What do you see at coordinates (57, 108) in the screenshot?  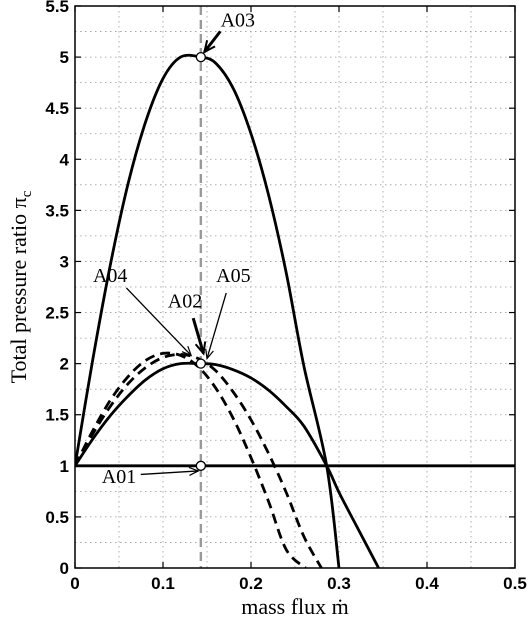 I see `y-tick-label: 4.5` at bounding box center [57, 108].